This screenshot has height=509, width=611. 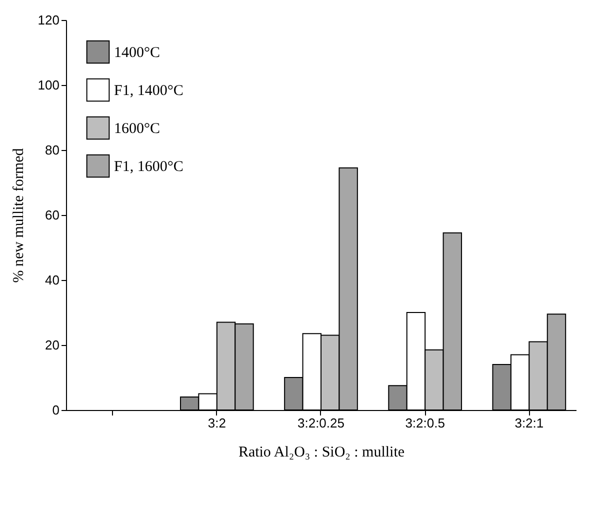 What do you see at coordinates (18, 215) in the screenshot?
I see `y-axis-title: % new mullite formed` at bounding box center [18, 215].